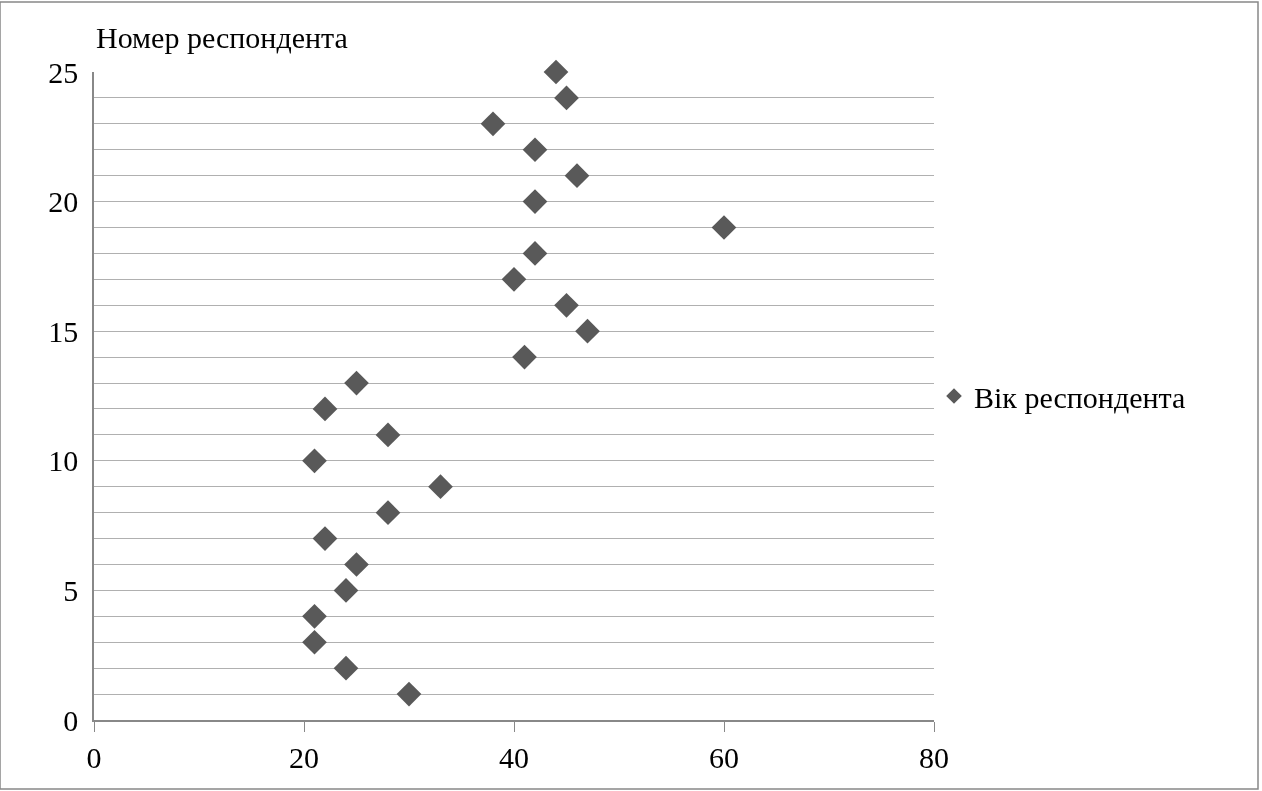 This screenshot has height=791, width=1262. What do you see at coordinates (63, 461) in the screenshot?
I see `y-tick-label: 10` at bounding box center [63, 461].